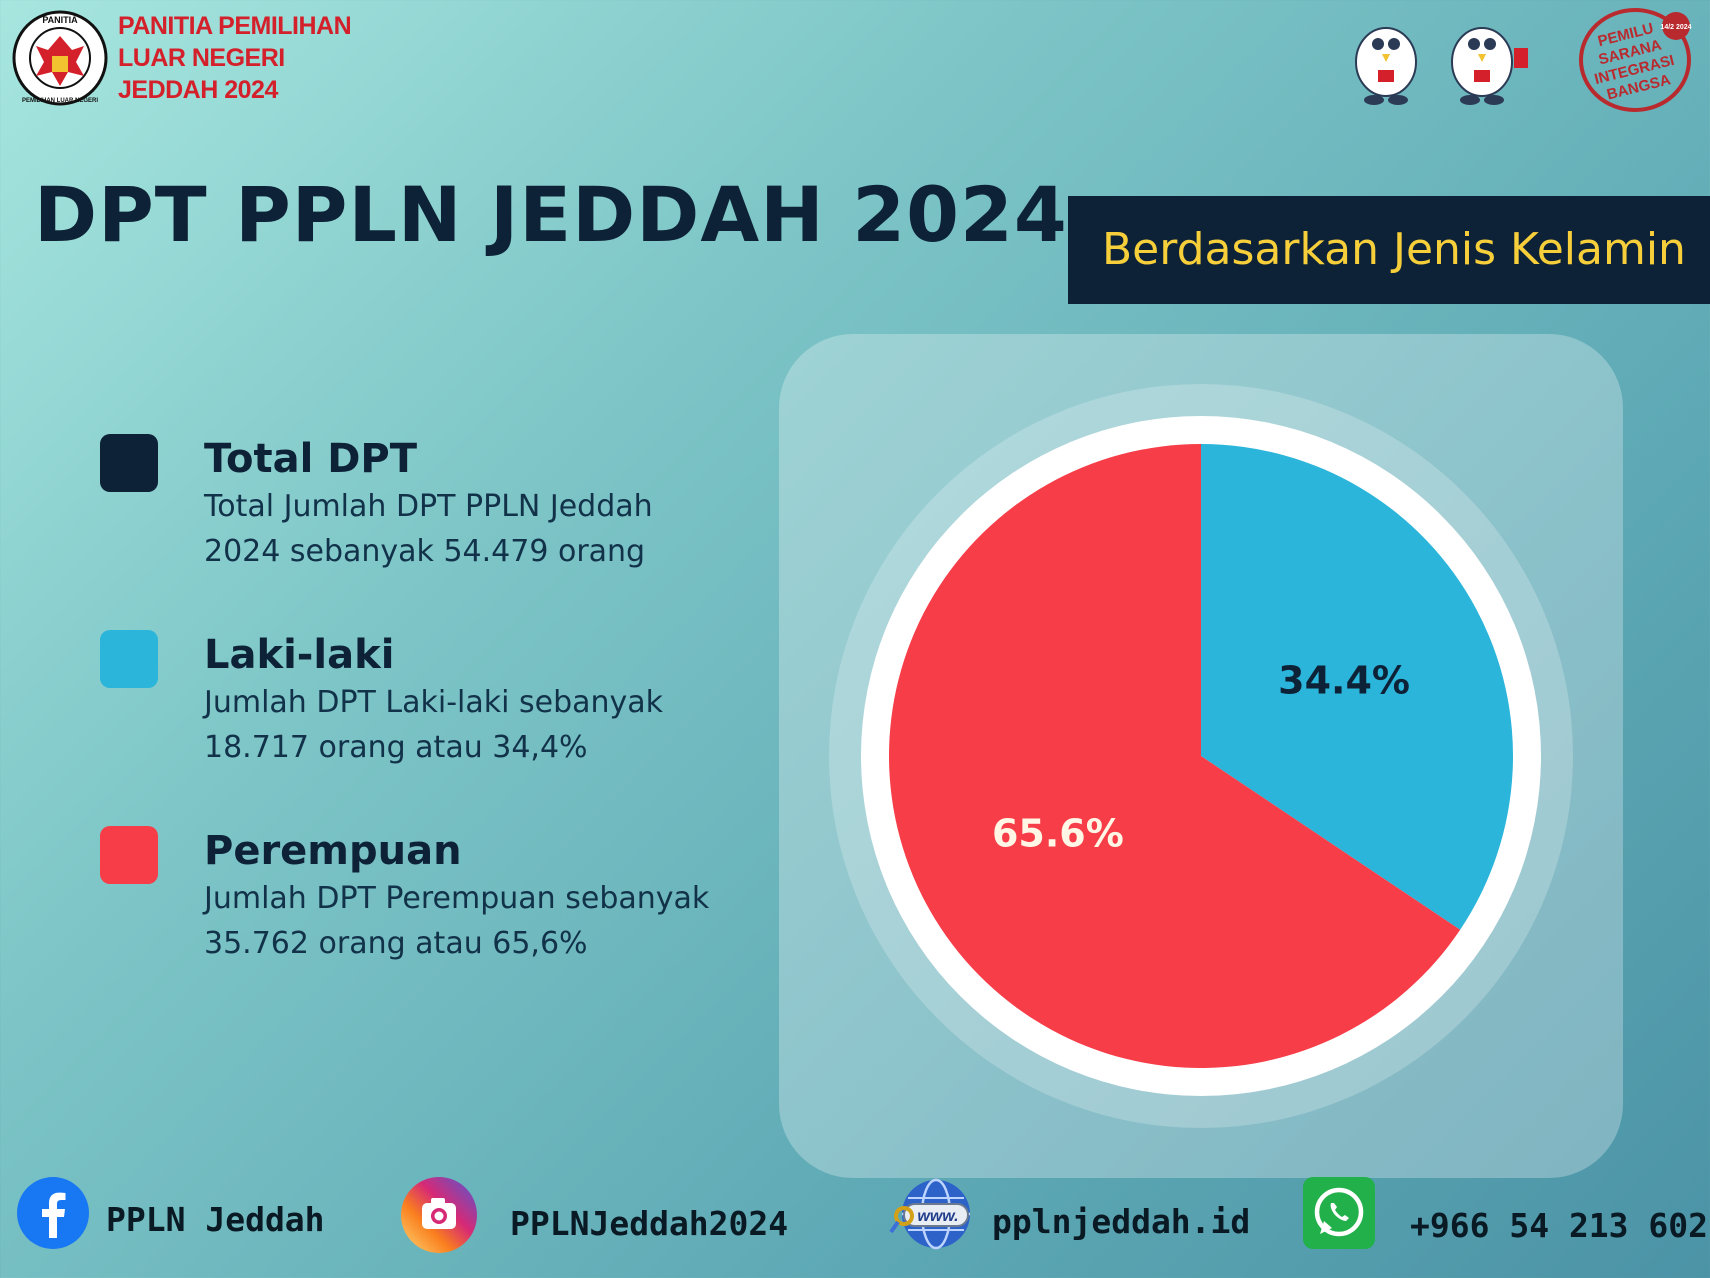 The height and width of the screenshot is (1278, 1710). I want to click on footer-website: www. pplnjeddah.id, so click(1069, 1216).